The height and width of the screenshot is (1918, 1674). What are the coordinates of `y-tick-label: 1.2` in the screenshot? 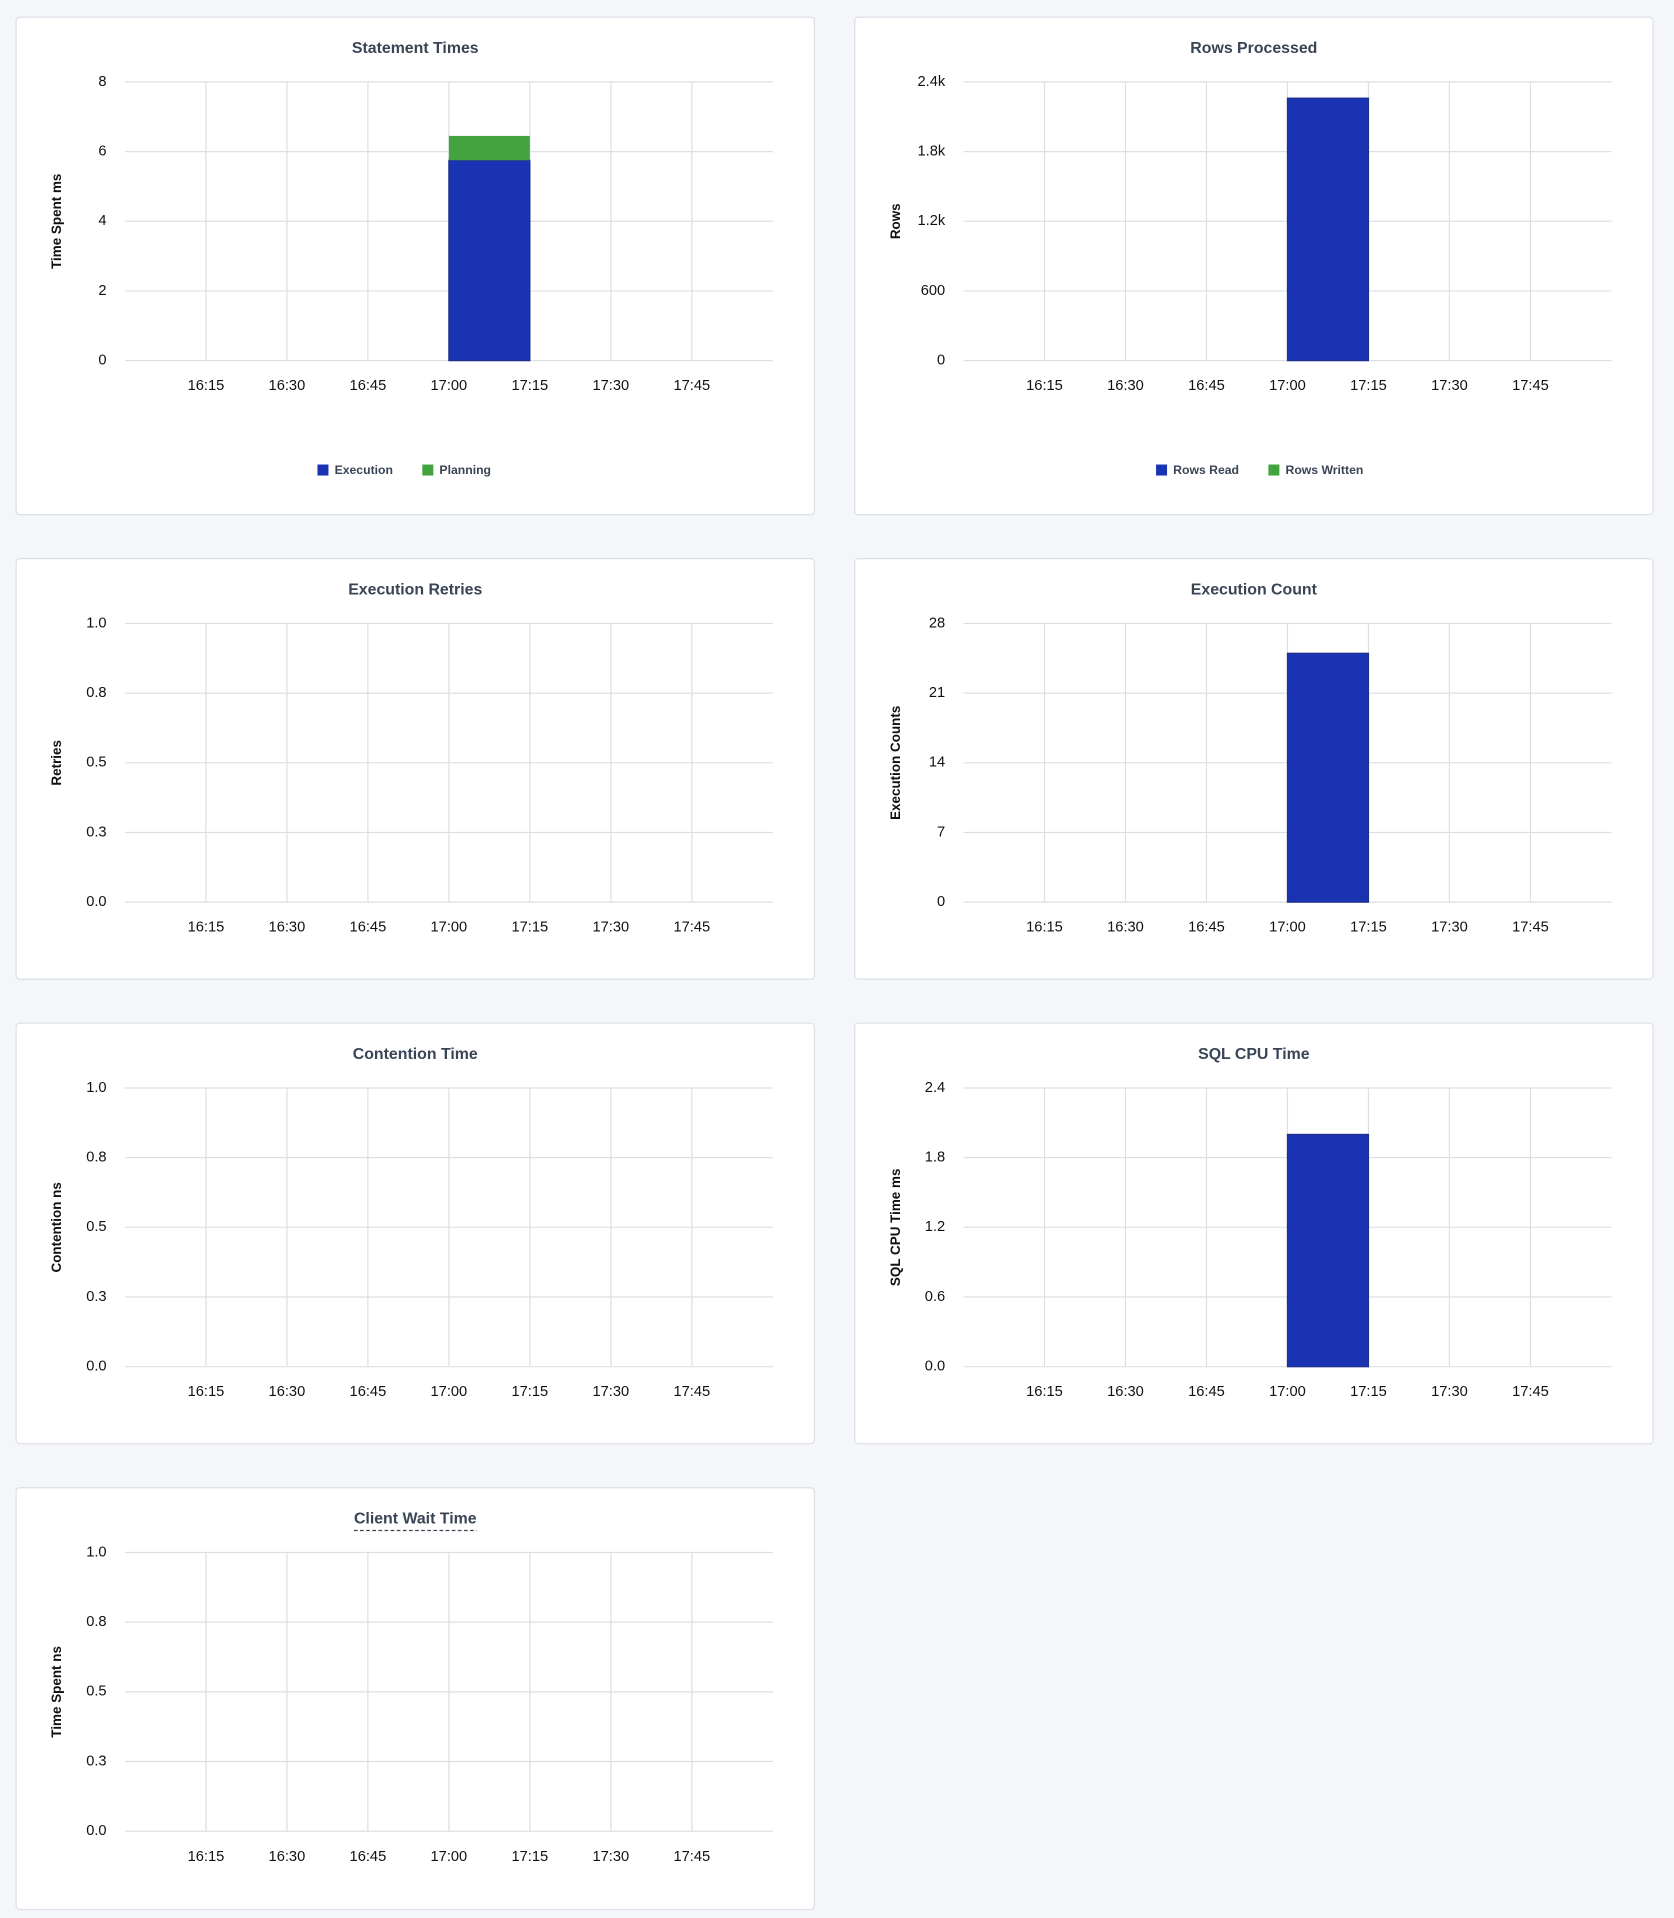 It's located at (935, 1227).